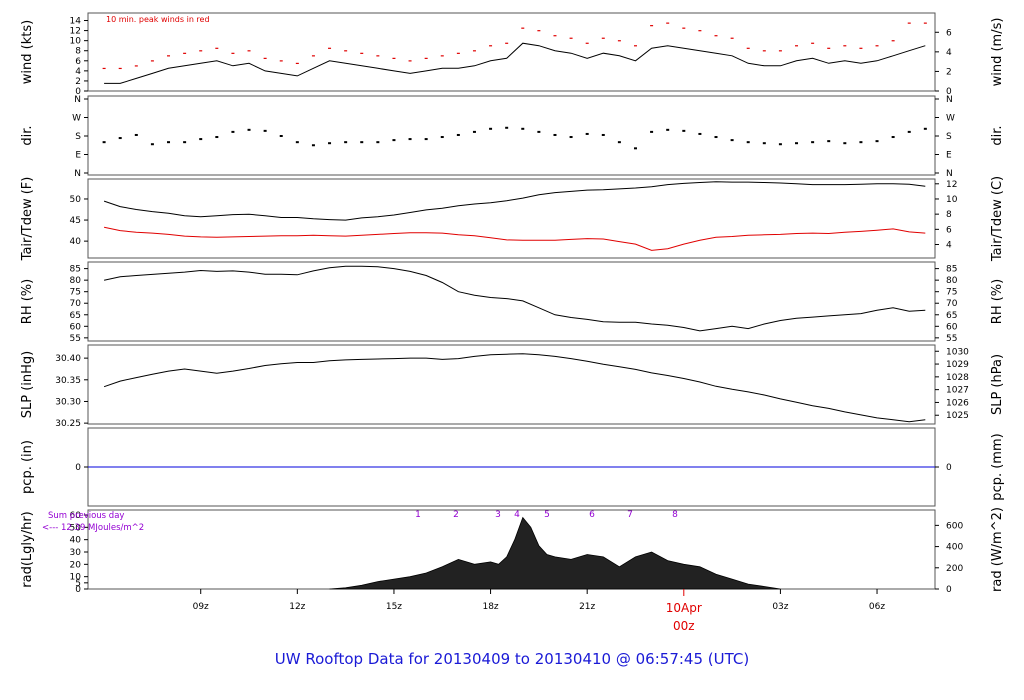  Describe the element at coordinates (997, 219) in the screenshot. I see `y-axis-title-right: Tair/Tdew (C)` at that location.